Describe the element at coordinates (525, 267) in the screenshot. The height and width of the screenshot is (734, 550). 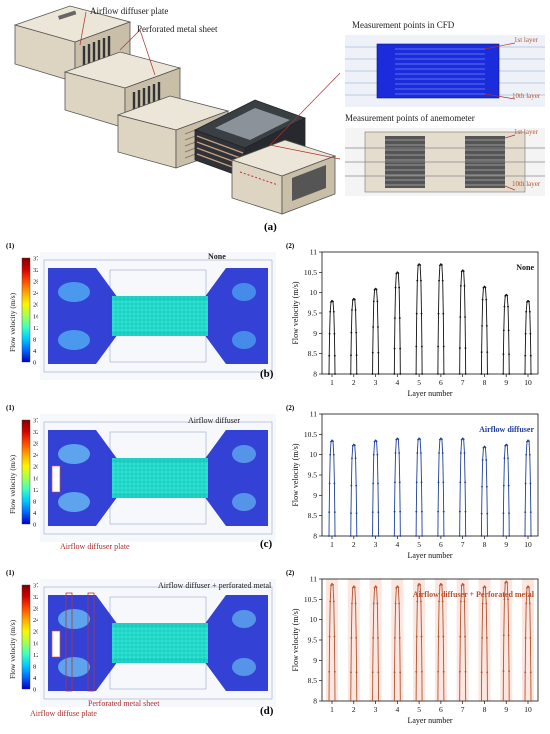
I see `chart-legend-label: None` at that location.